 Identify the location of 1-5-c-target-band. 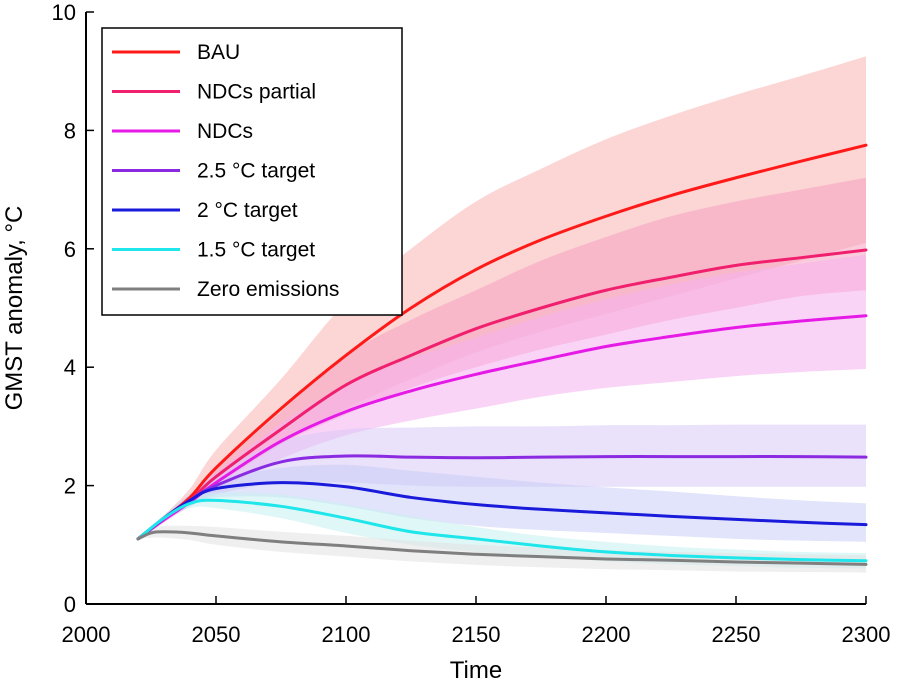
(502, 530).